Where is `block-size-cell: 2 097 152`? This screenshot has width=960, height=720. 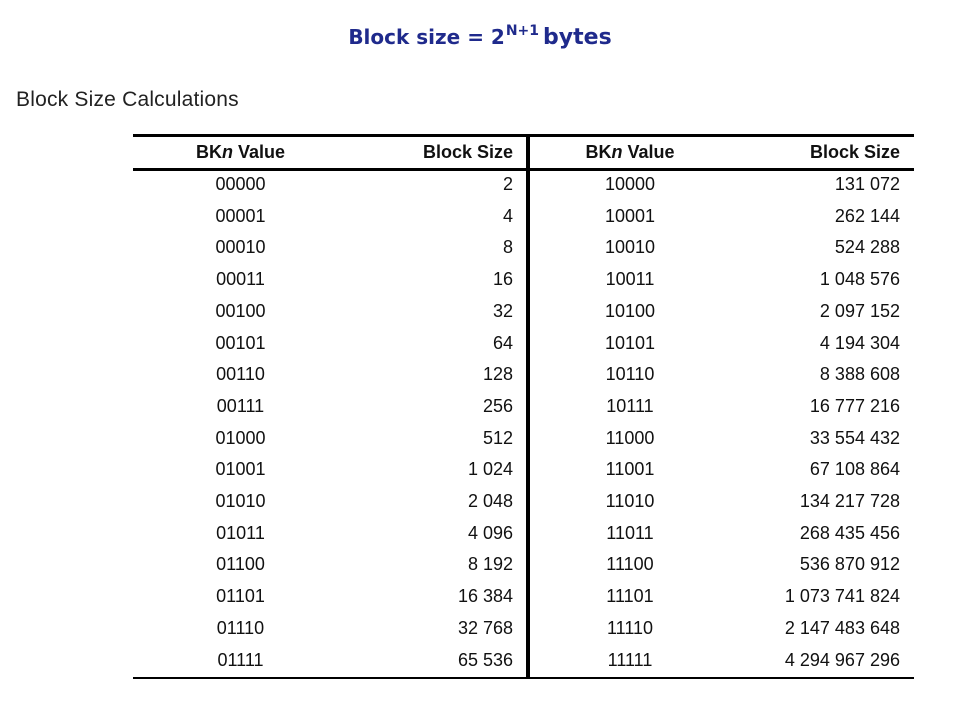
block-size-cell: 2 097 152 is located at coordinates (859, 310).